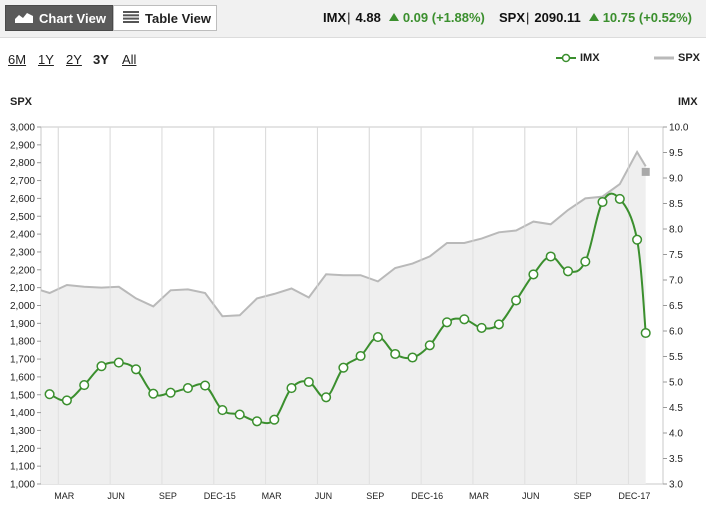  I want to click on y-right-tick-label: 4.5, so click(676, 408).